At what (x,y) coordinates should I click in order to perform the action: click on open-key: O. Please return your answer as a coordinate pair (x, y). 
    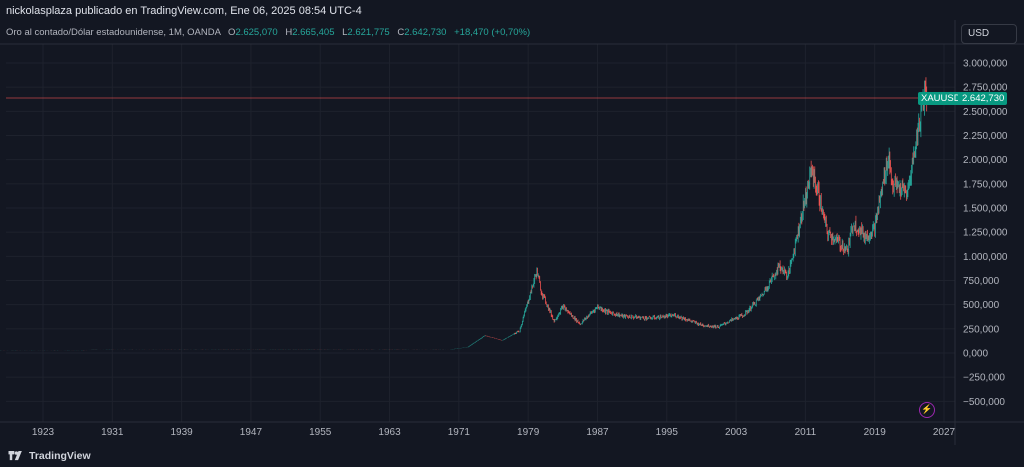
    Looking at the image, I should click on (232, 32).